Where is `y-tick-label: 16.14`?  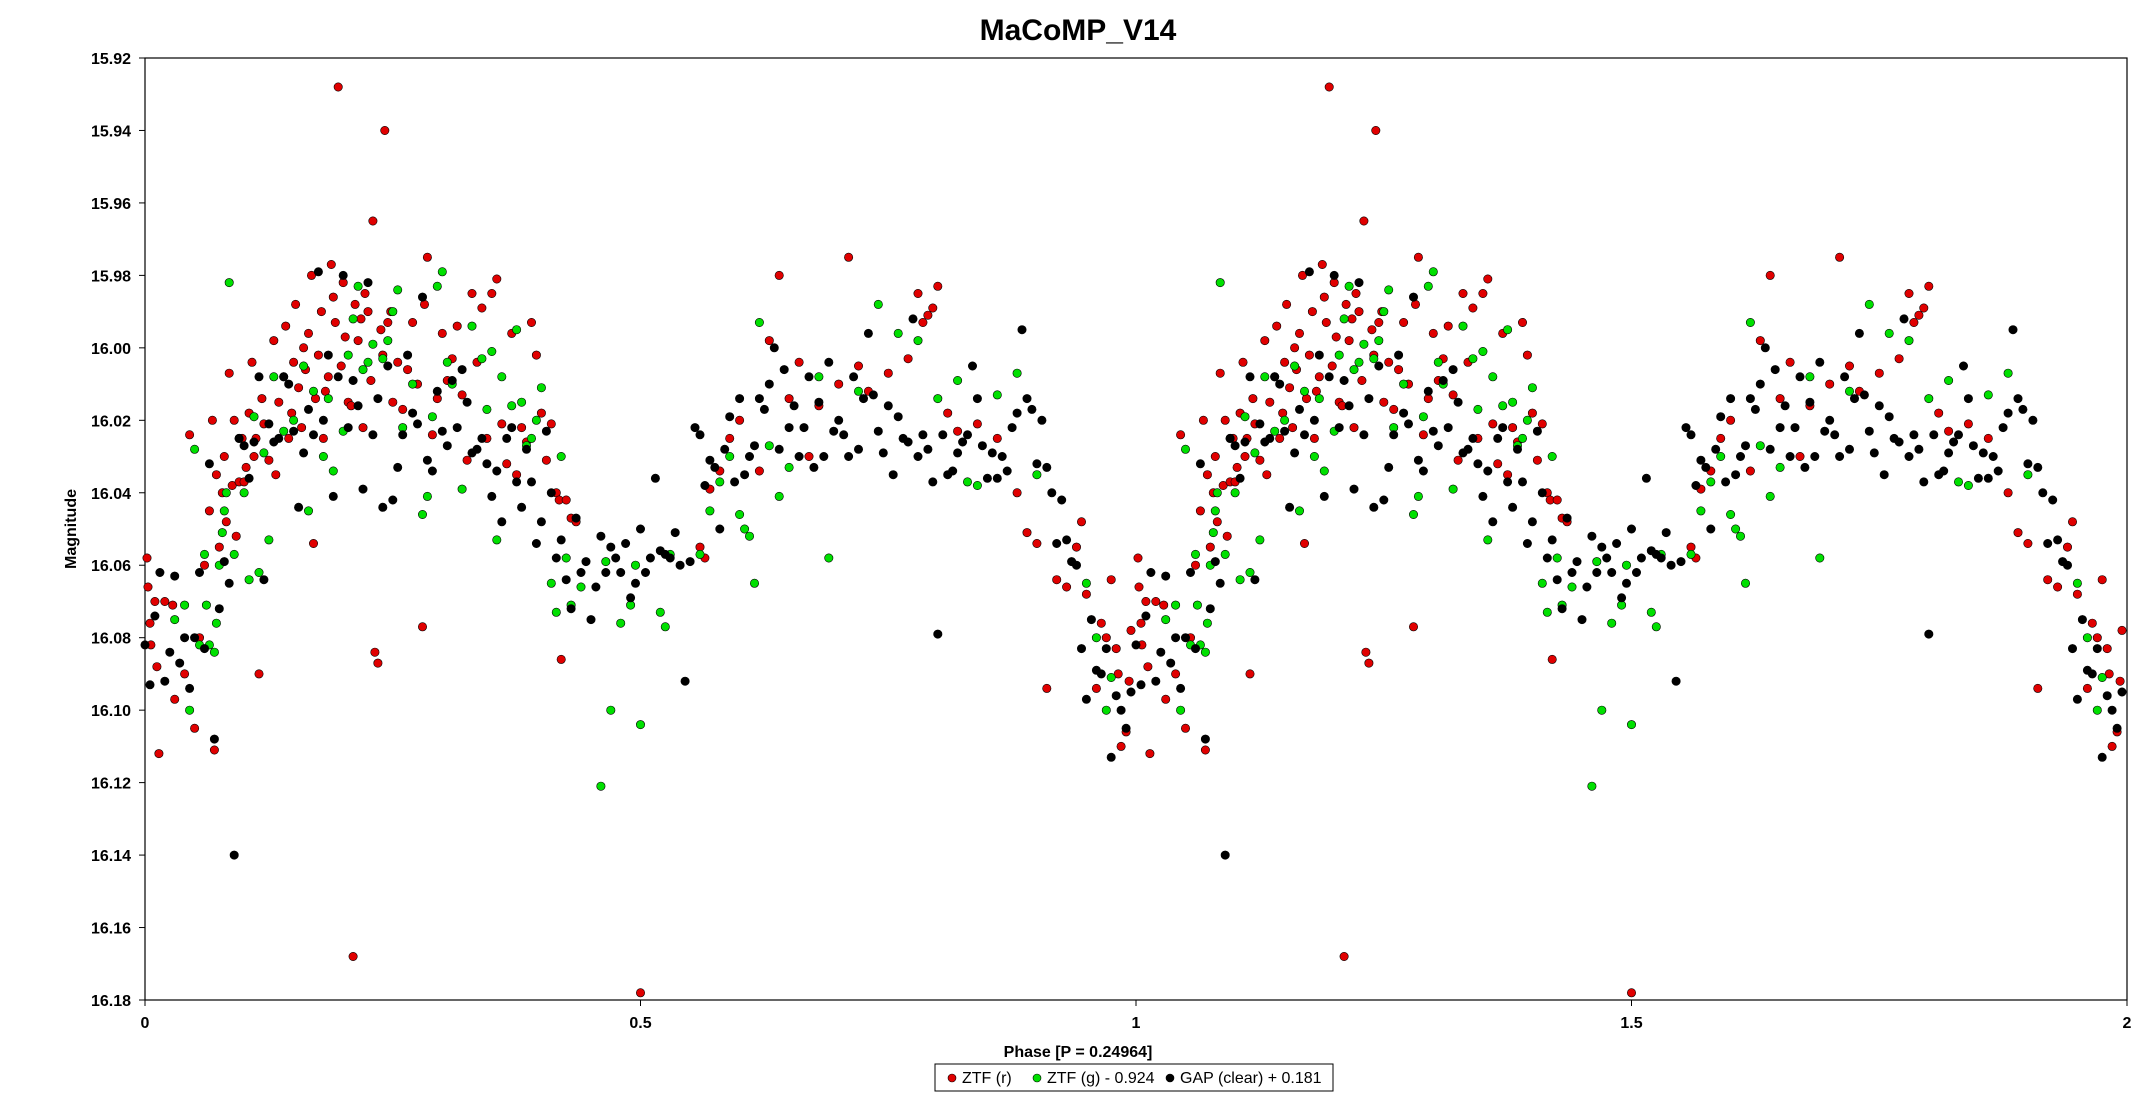
y-tick-label: 16.14 is located at coordinates (111, 856).